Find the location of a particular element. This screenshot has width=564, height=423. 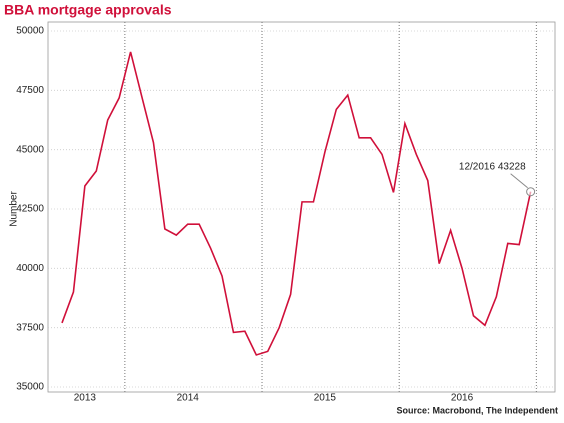

x-tick-label: 2016 is located at coordinates (462, 398).